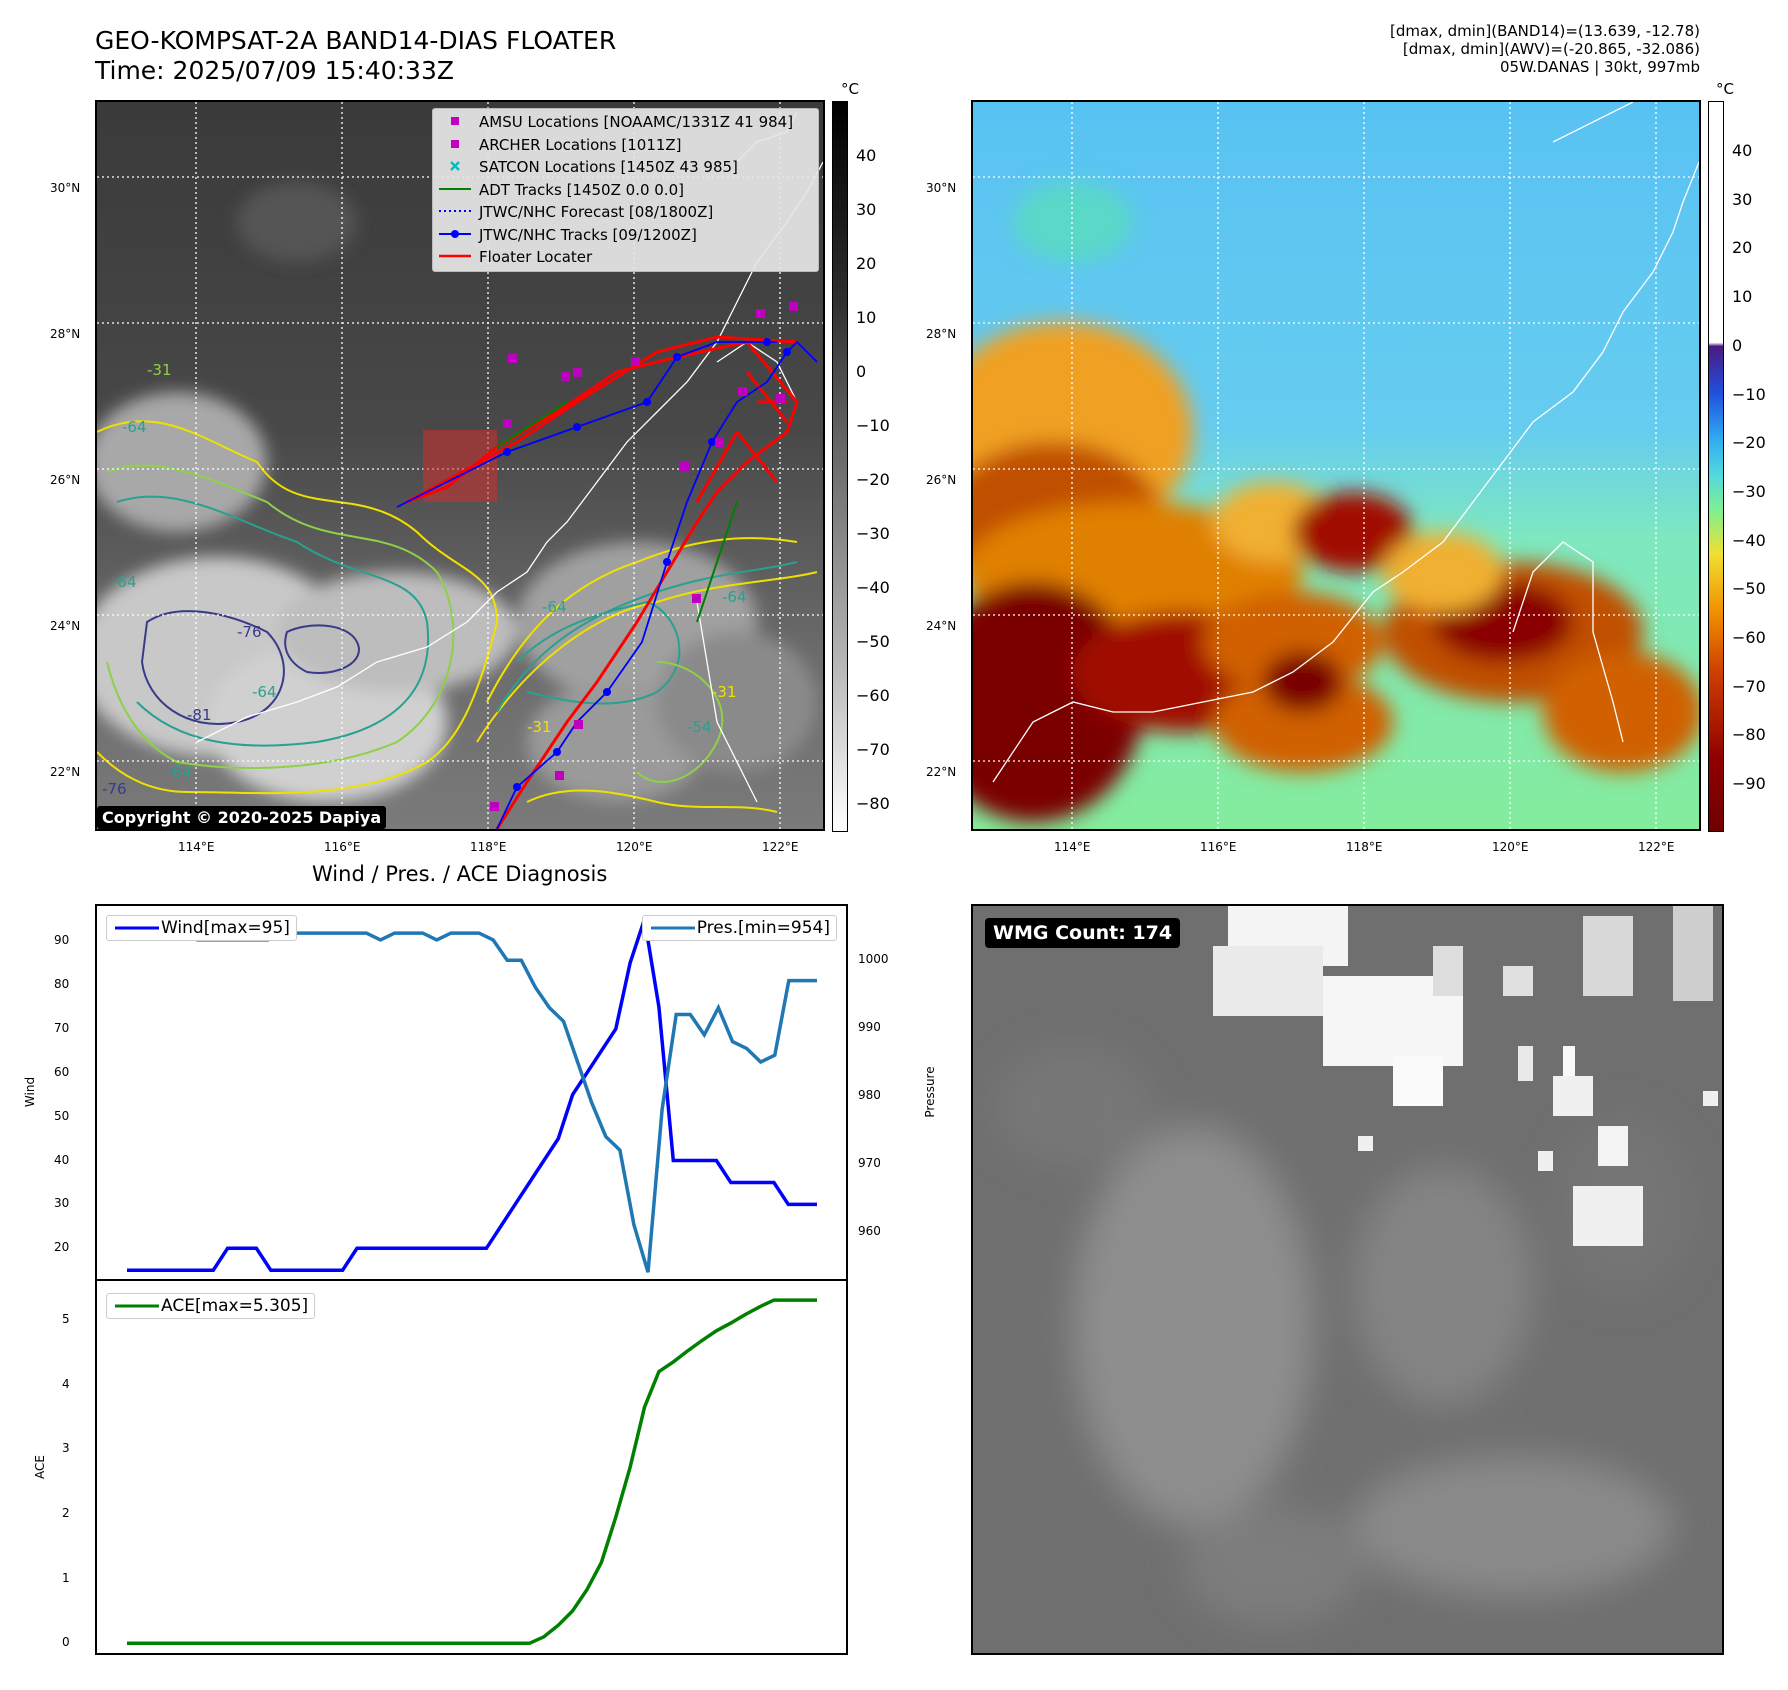 This screenshot has width=1788, height=1690. I want to click on colorbar-tick-label: −20, so click(873, 479).